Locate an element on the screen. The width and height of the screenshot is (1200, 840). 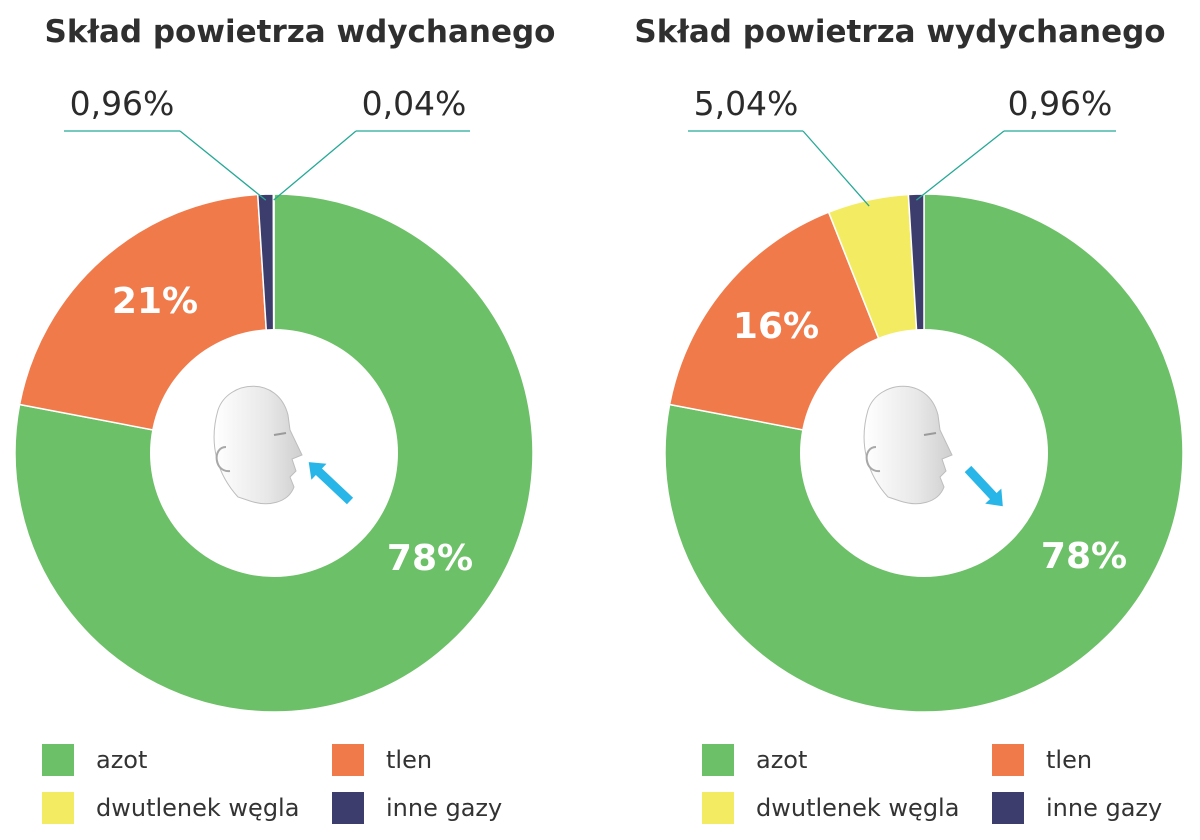
callout-label-dwutlenek: 0,04% is located at coordinates (414, 103).